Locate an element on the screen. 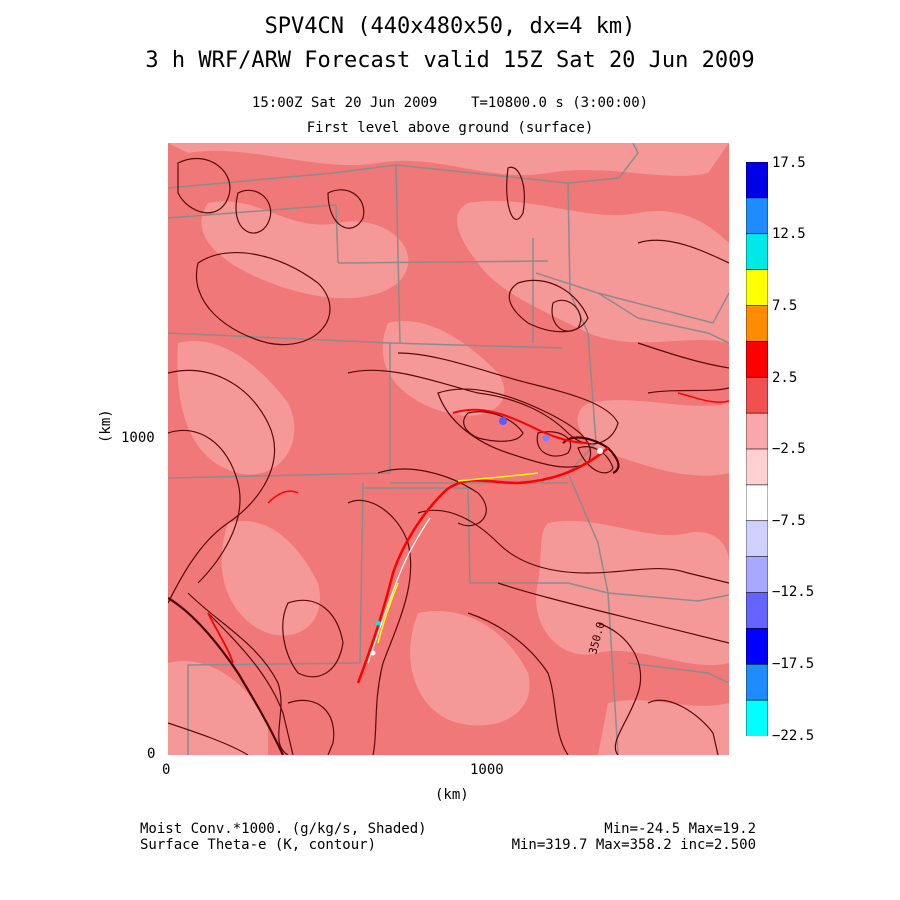  x-tick-0: 0 is located at coordinates (166, 770).